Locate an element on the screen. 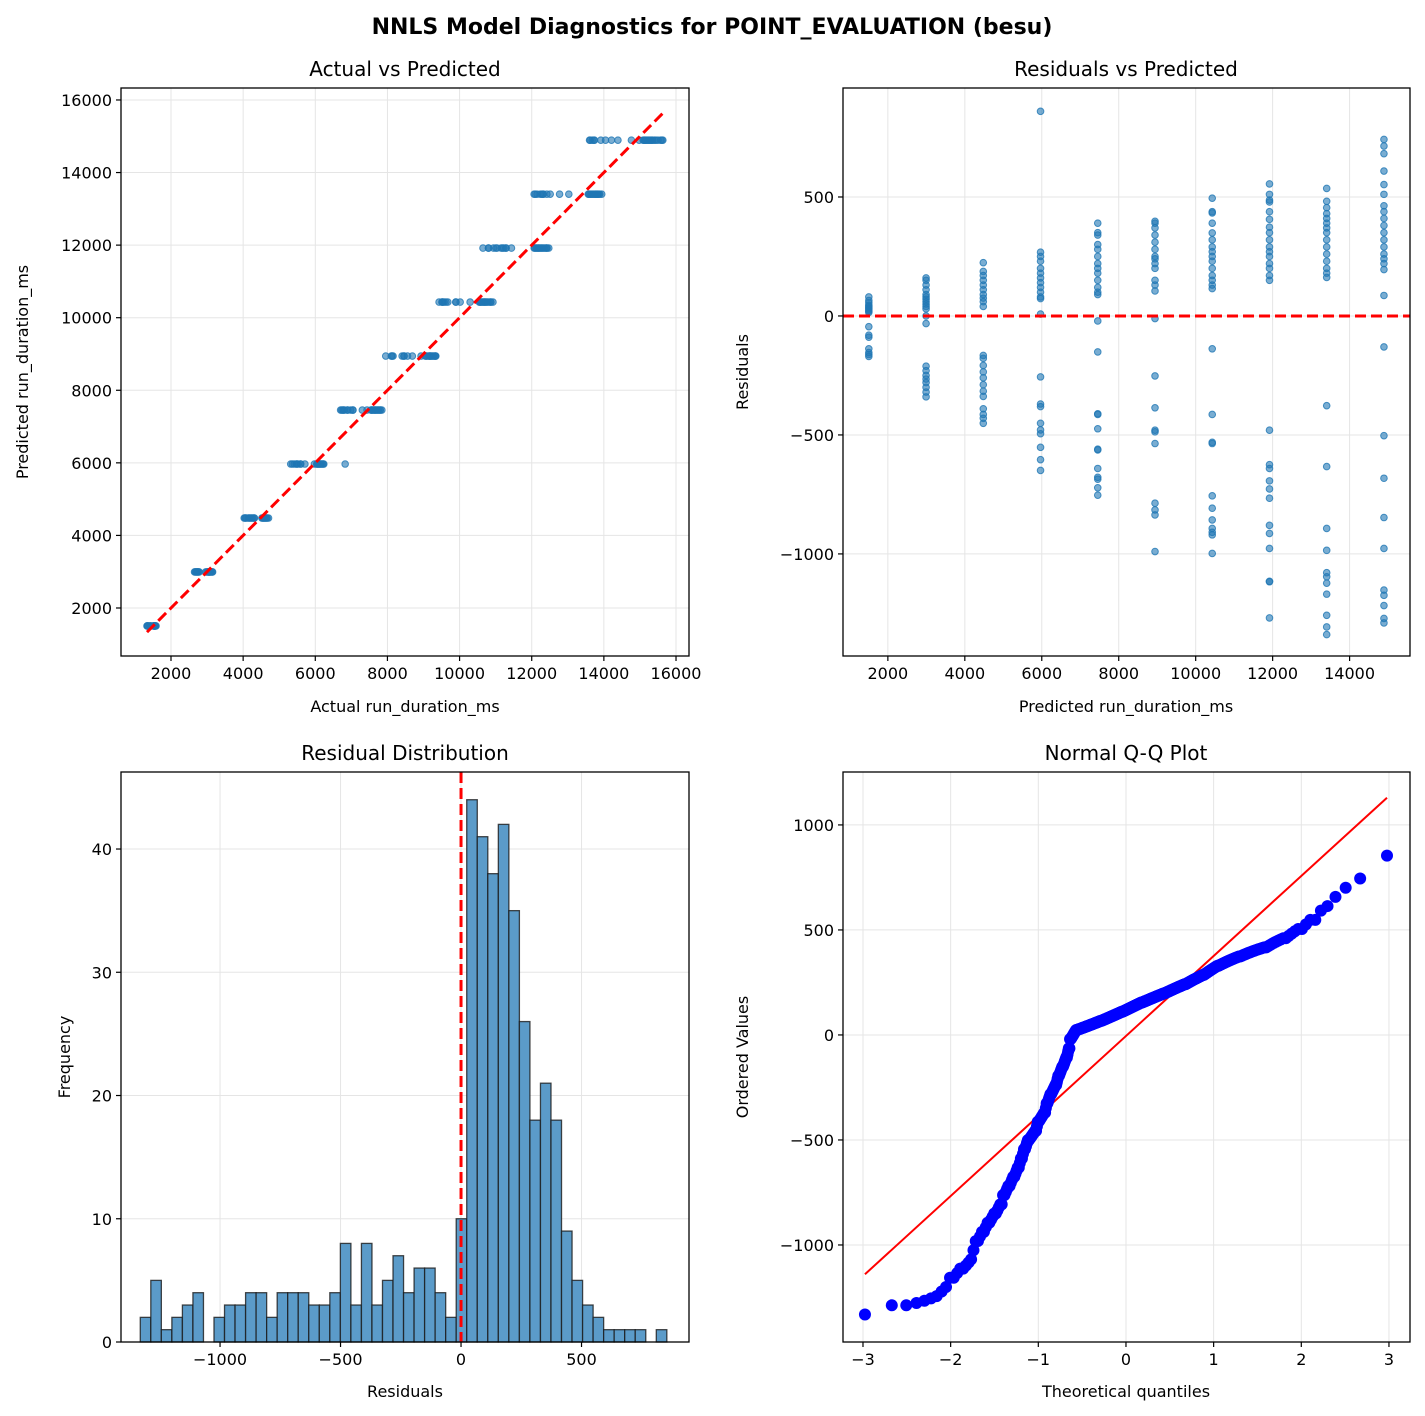 The width and height of the screenshot is (1425, 1416). identity-line is located at coordinates (404, 373).